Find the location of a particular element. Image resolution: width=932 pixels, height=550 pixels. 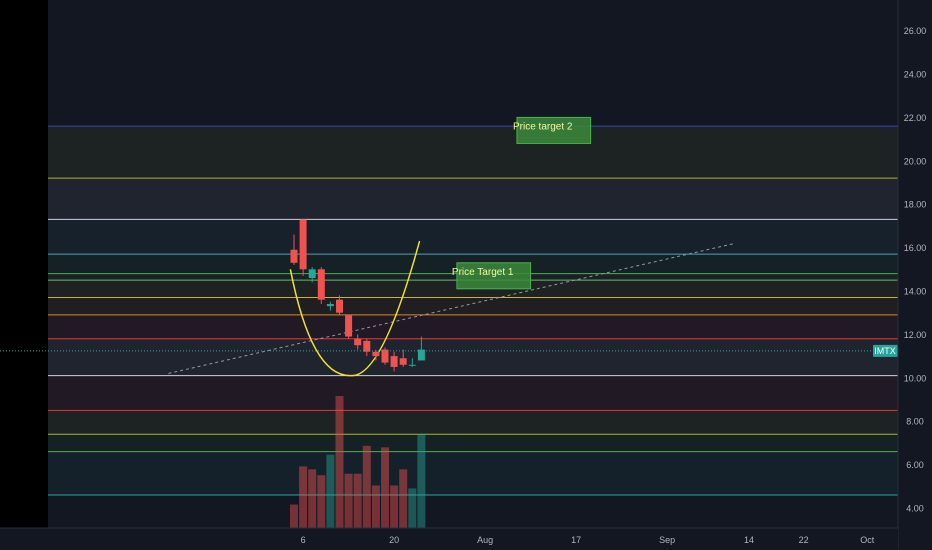

x-tick-label: Sep is located at coordinates (667, 540).